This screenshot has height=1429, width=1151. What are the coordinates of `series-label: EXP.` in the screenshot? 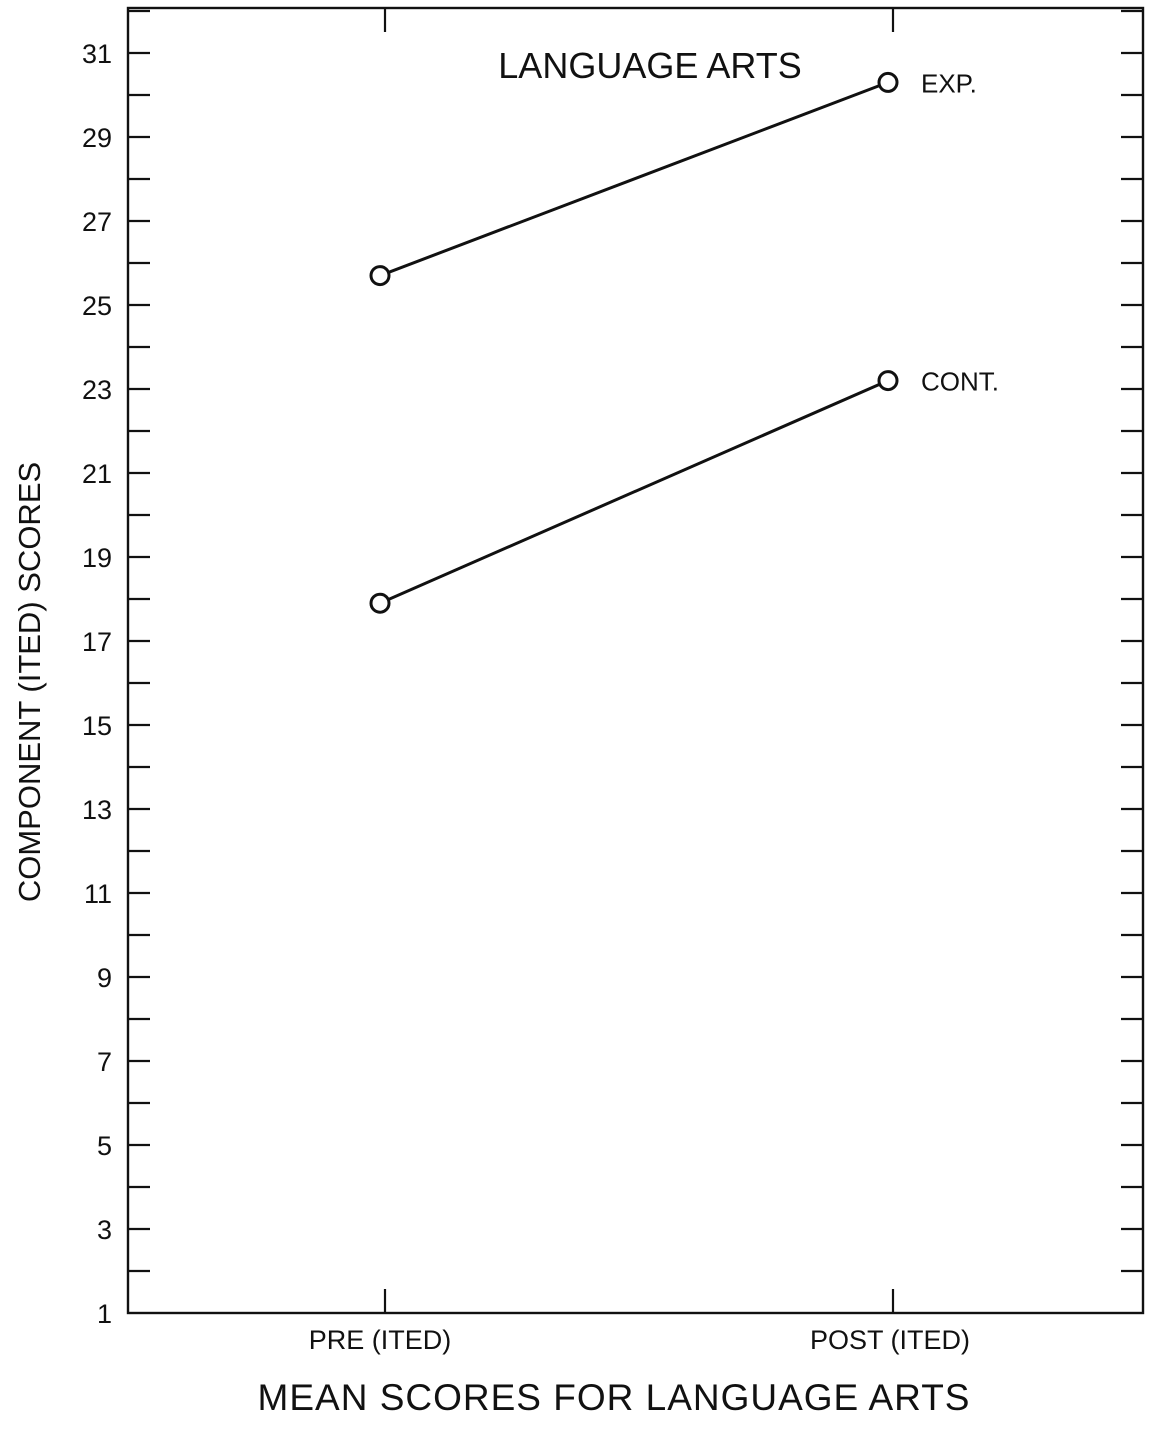 It's located at (949, 83).